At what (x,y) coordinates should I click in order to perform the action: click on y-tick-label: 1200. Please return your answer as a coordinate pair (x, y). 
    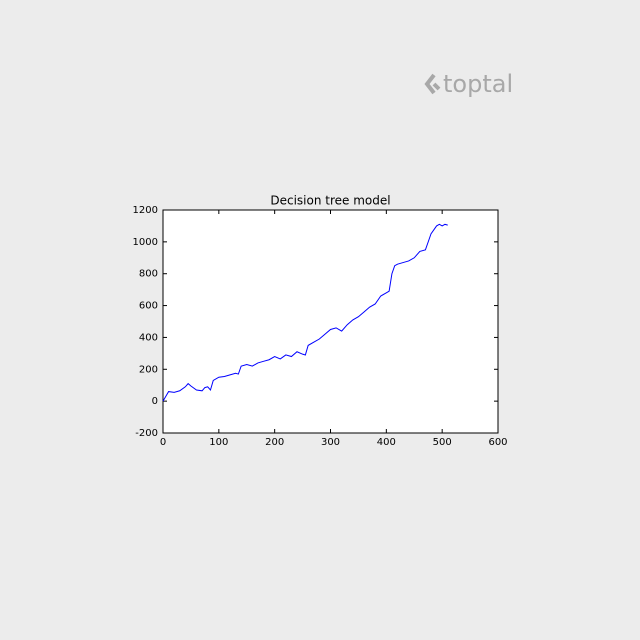
    Looking at the image, I should click on (145, 210).